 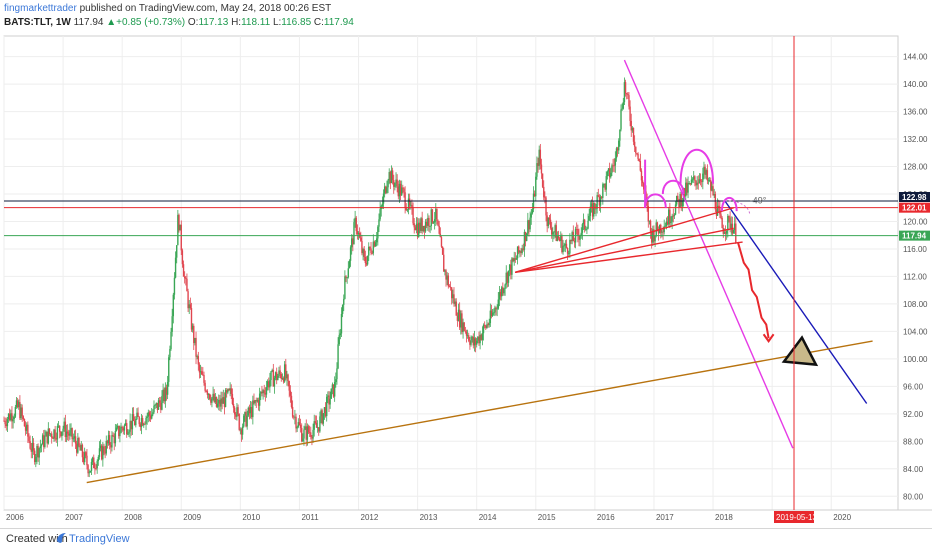 What do you see at coordinates (488, 517) in the screenshot?
I see `x-tick-label: 2014` at bounding box center [488, 517].